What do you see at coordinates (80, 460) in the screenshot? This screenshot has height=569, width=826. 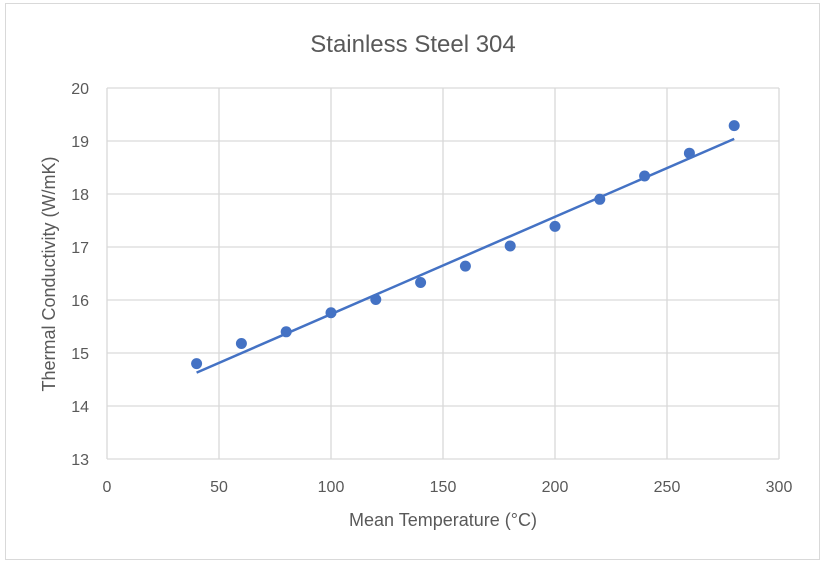 I see `y-tick-label: 13` at bounding box center [80, 460].